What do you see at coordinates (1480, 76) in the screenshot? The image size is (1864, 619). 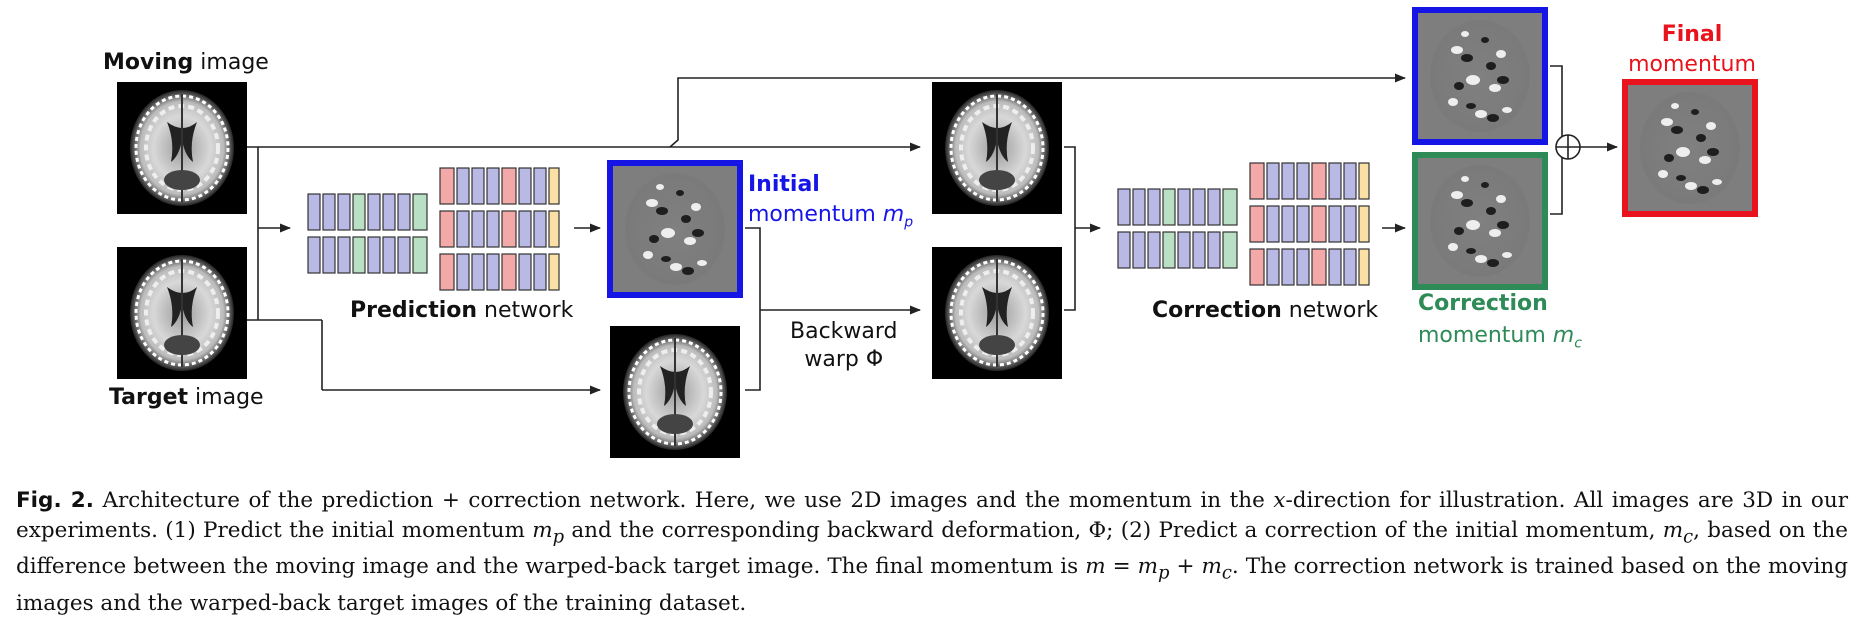 I see `initial-momentum-copy-image` at bounding box center [1480, 76].